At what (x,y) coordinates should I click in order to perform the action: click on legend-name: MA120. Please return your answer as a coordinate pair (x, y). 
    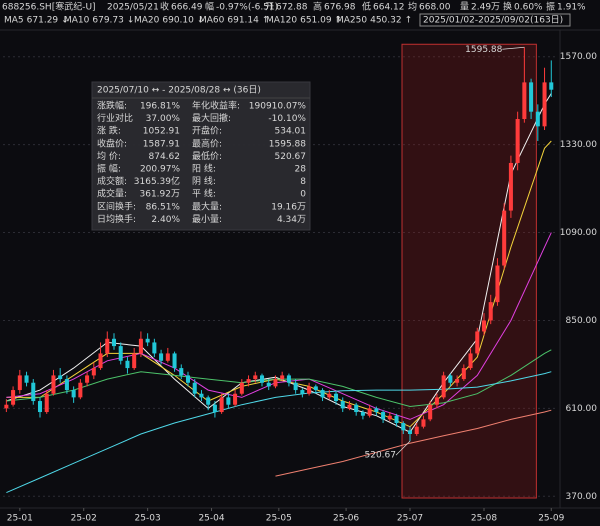
    Looking at the image, I should click on (281, 21).